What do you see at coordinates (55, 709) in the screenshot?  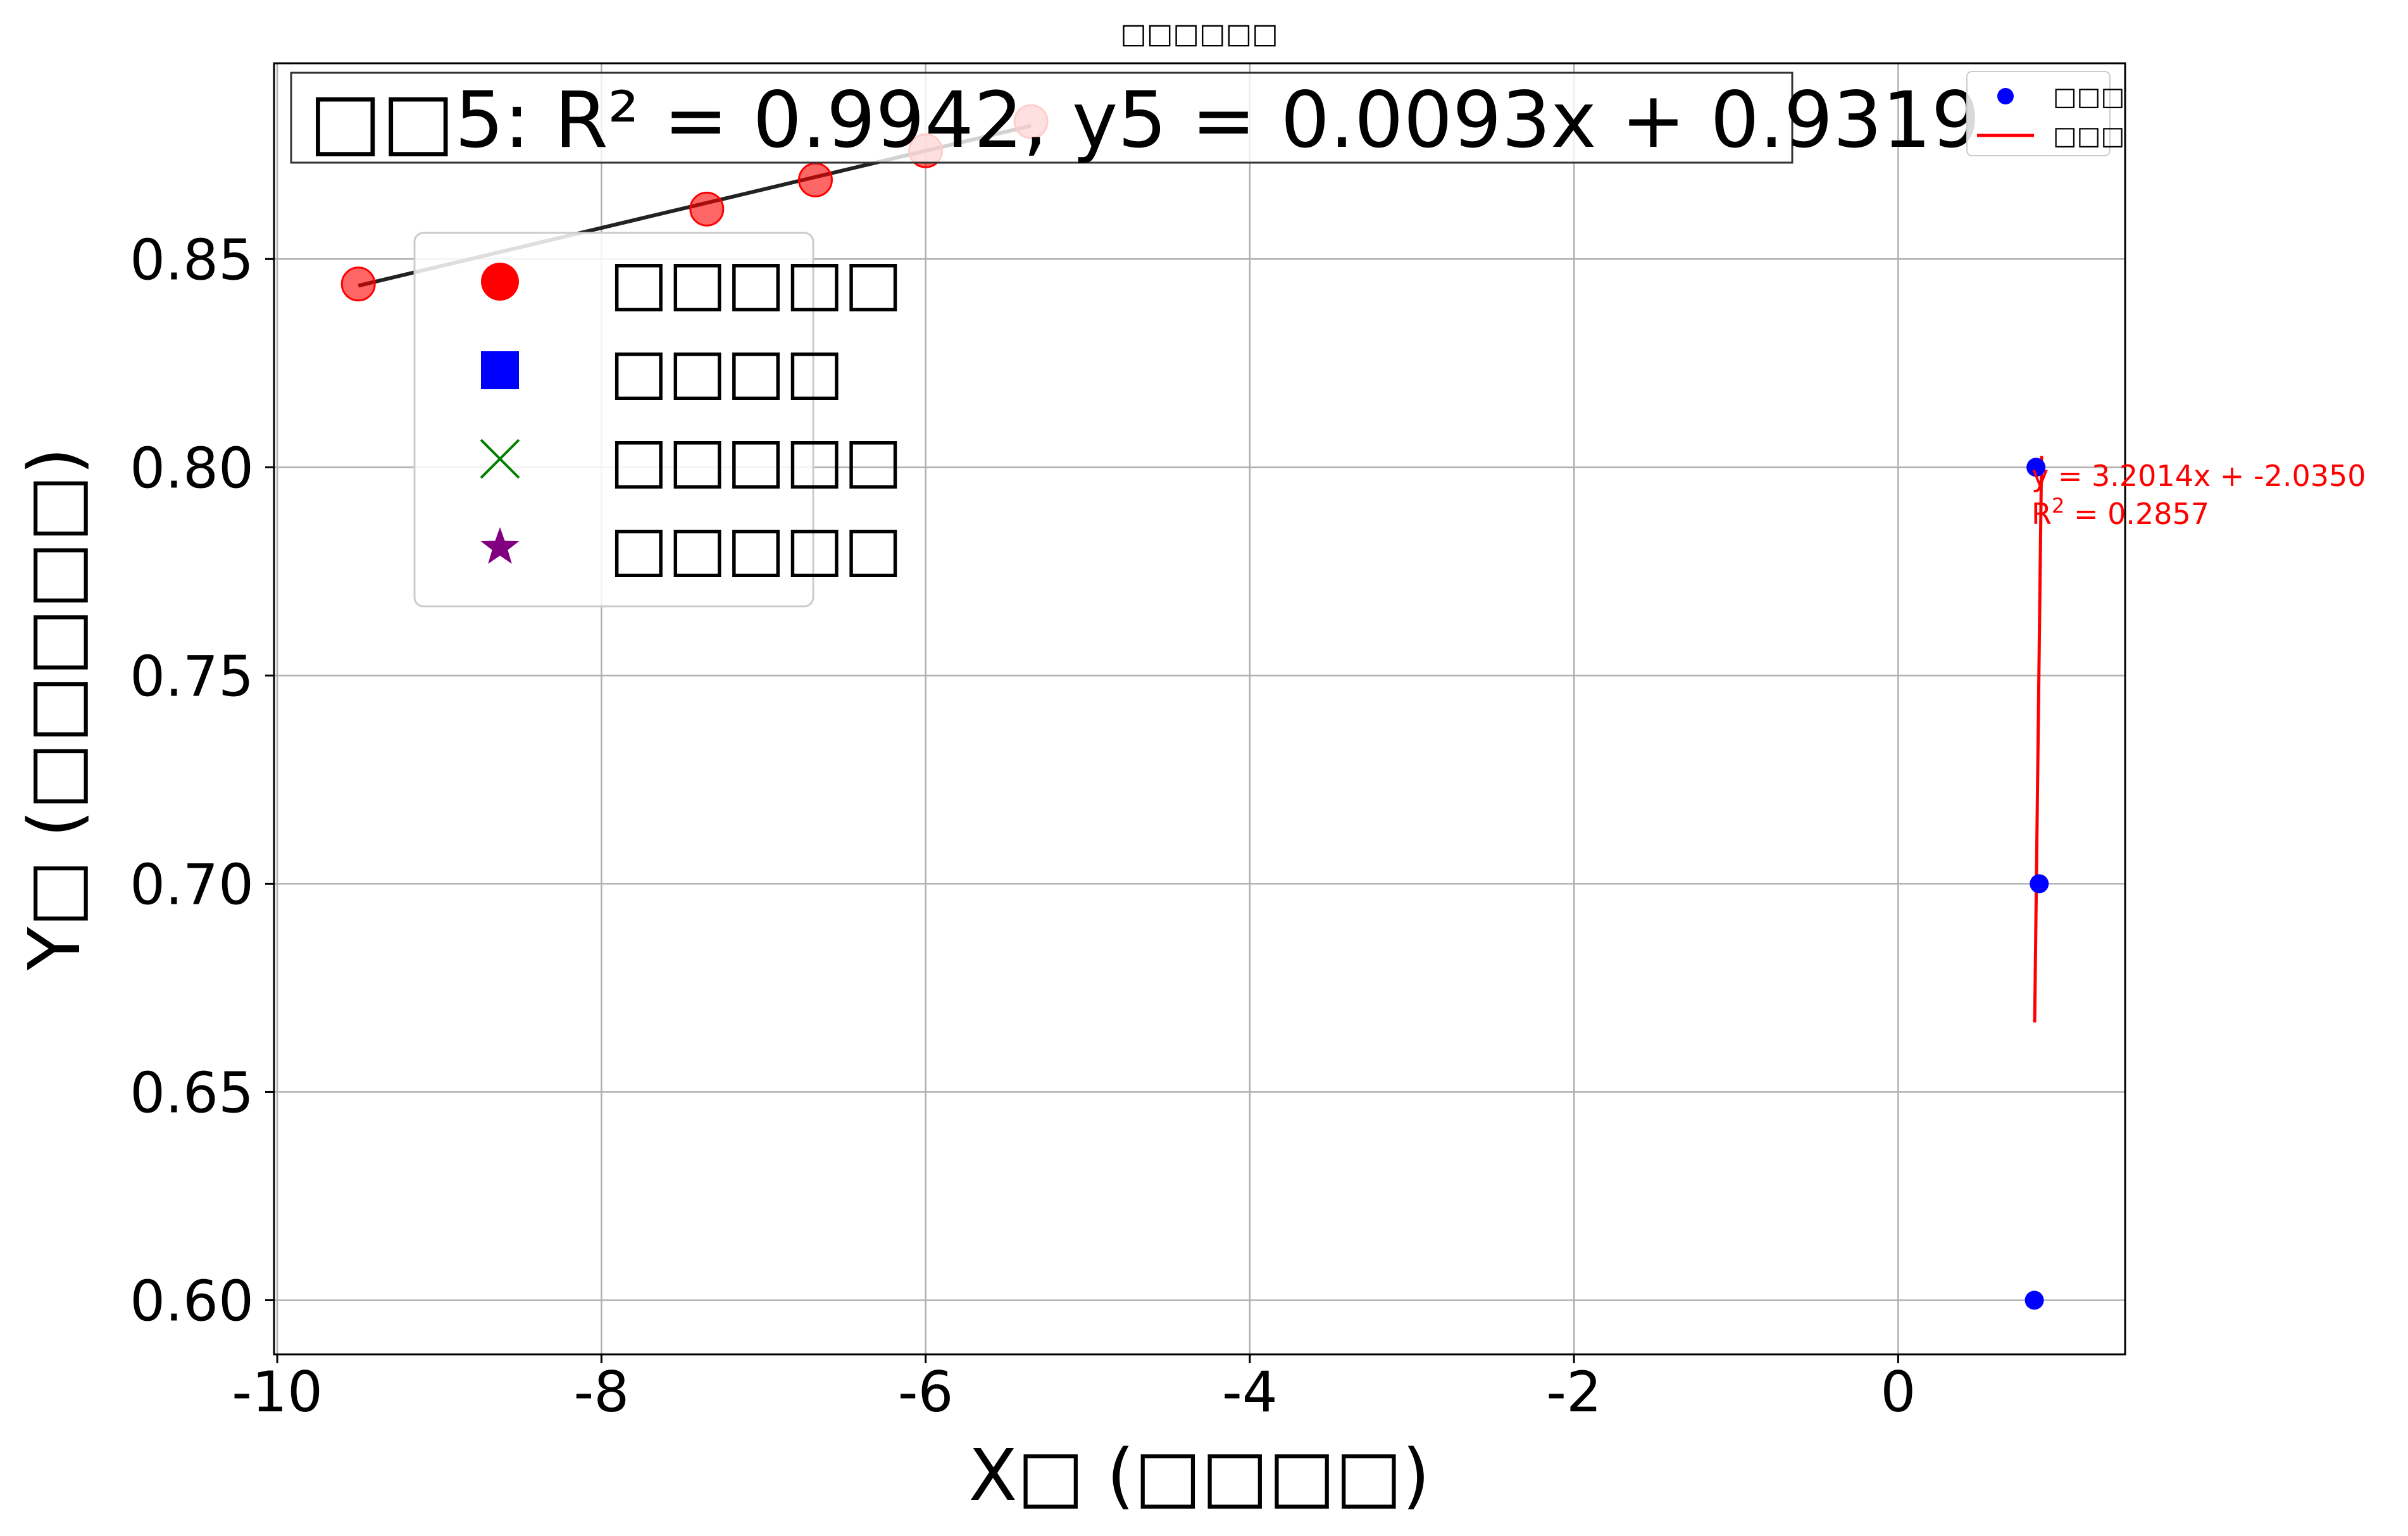 I see `y-axis-label: Y□ (□□□□□)` at bounding box center [55, 709].